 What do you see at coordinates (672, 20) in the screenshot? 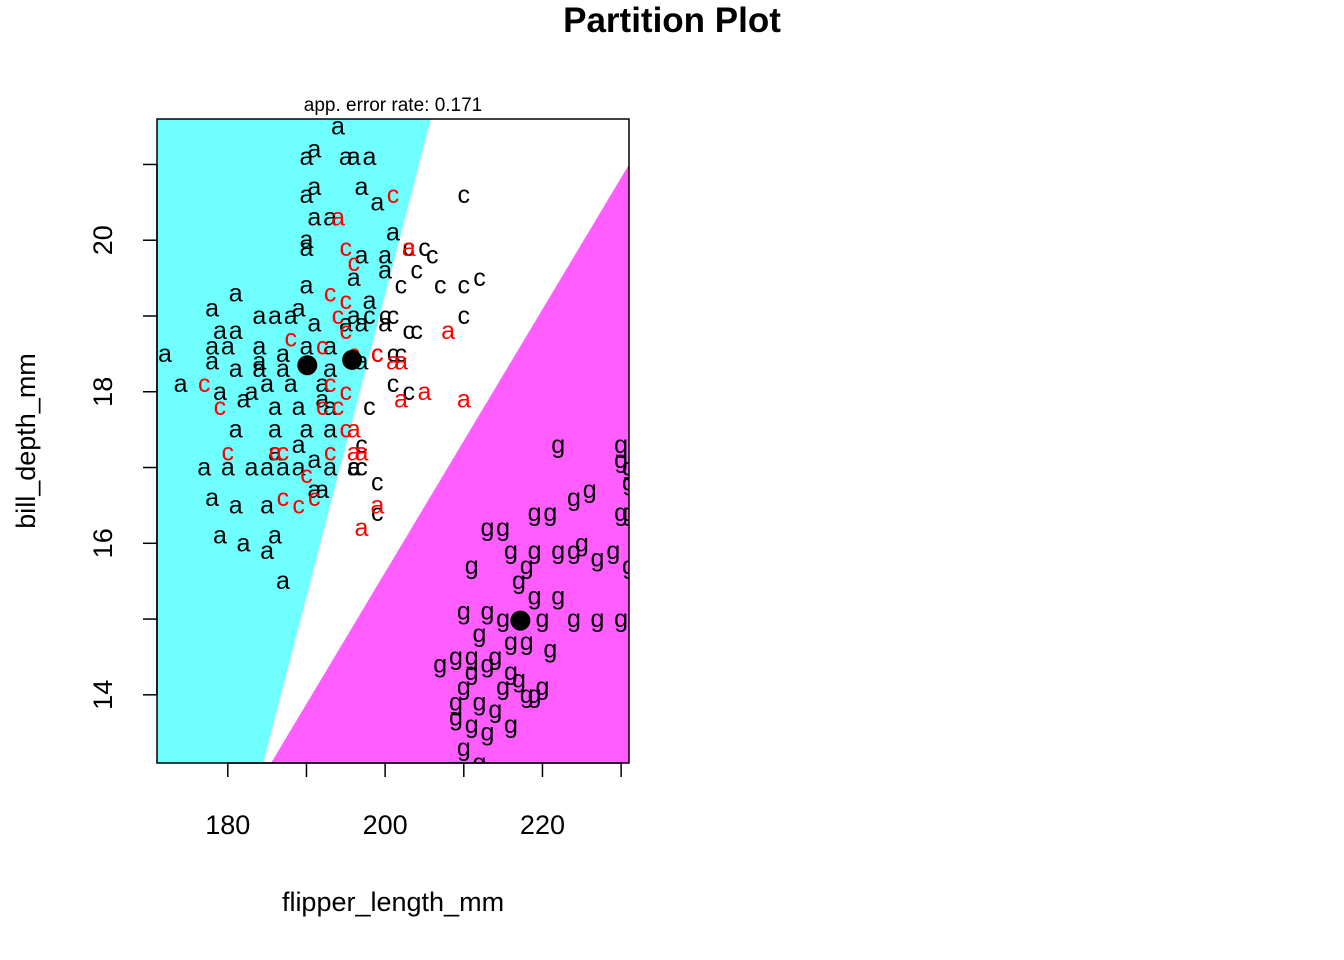
I see `chart-title: Partition Plot` at bounding box center [672, 20].